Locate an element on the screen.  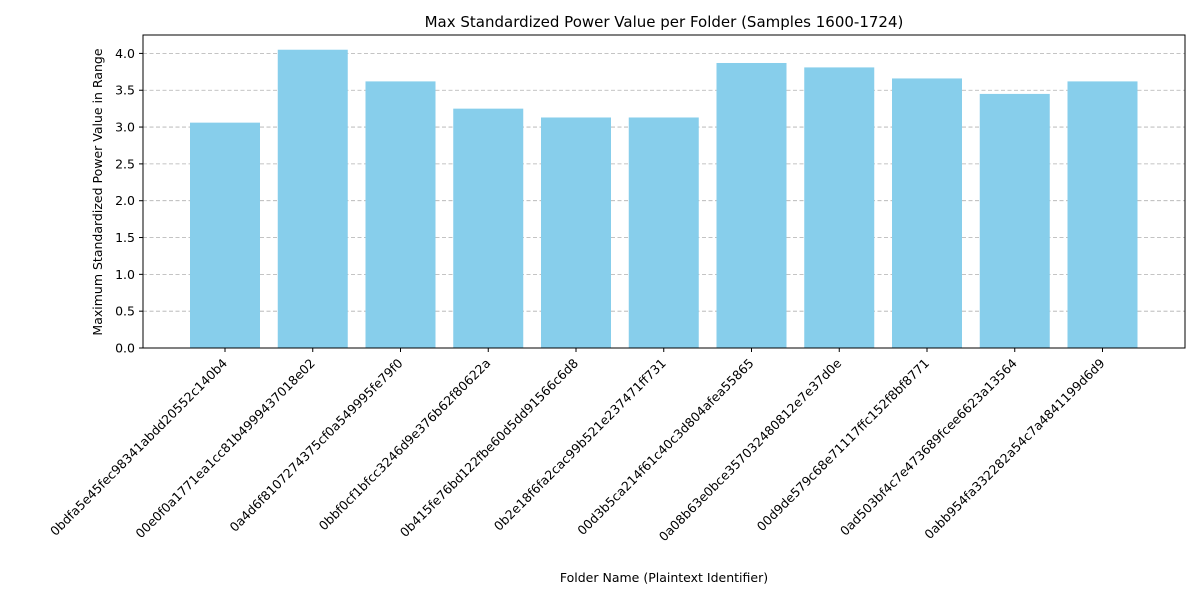
x-tick-label: 00d9de579c68e71117ffc152f8bf8771 is located at coordinates (843, 445).